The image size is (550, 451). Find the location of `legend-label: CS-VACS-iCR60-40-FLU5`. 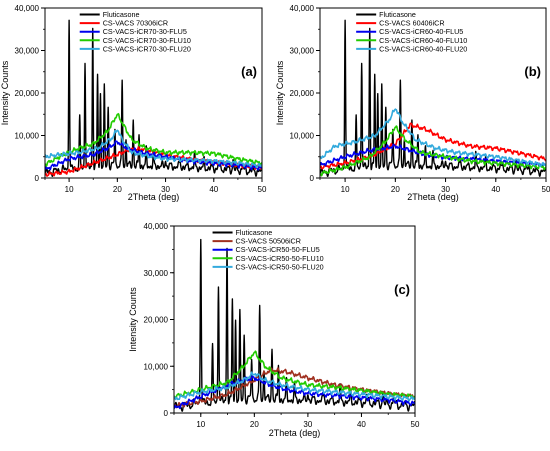

legend-label: CS-VACS-iCR60-40-FLU5 is located at coordinates (421, 31).